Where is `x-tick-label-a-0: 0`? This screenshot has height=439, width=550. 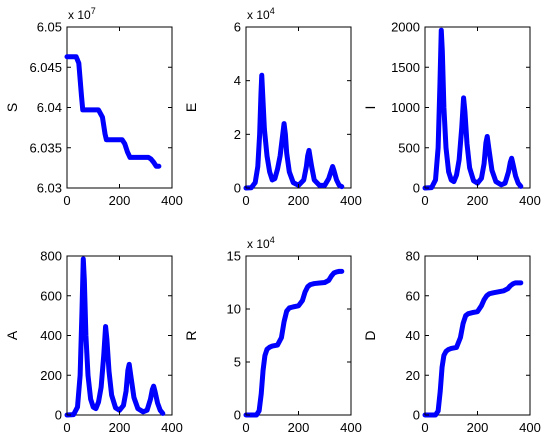
x-tick-label-a-0: 0 is located at coordinates (66, 427).